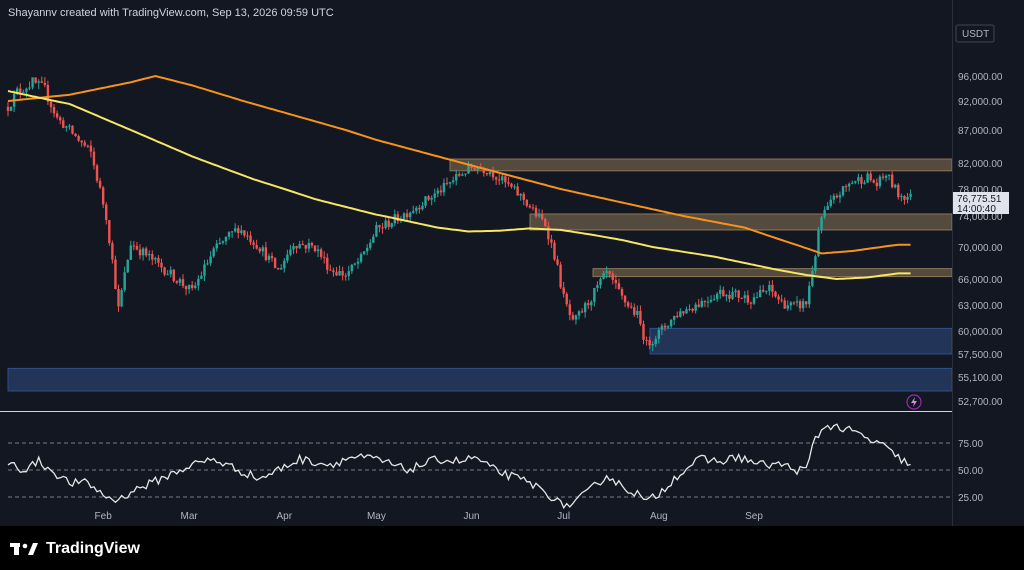 The width and height of the screenshot is (1024, 570). What do you see at coordinates (981, 203) in the screenshot?
I see `last-price-tag: 76,775.51 14:00:40` at bounding box center [981, 203].